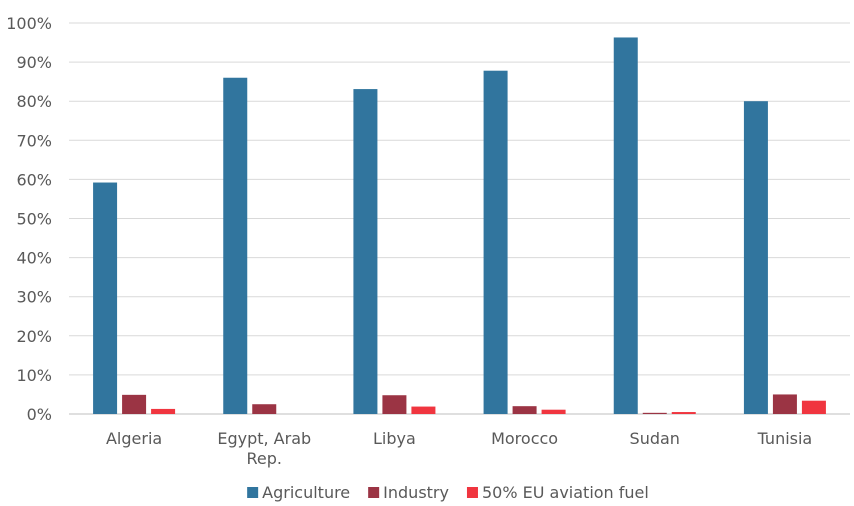  I want to click on x-tick-label-line: Tunisia, so click(785, 438).